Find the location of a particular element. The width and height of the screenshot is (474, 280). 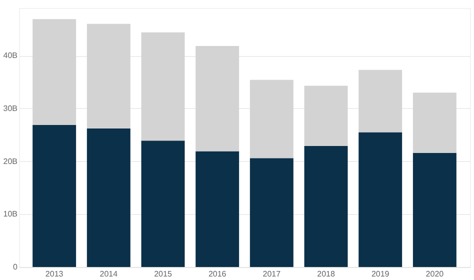

x-tick-label: 2020 is located at coordinates (435, 274).